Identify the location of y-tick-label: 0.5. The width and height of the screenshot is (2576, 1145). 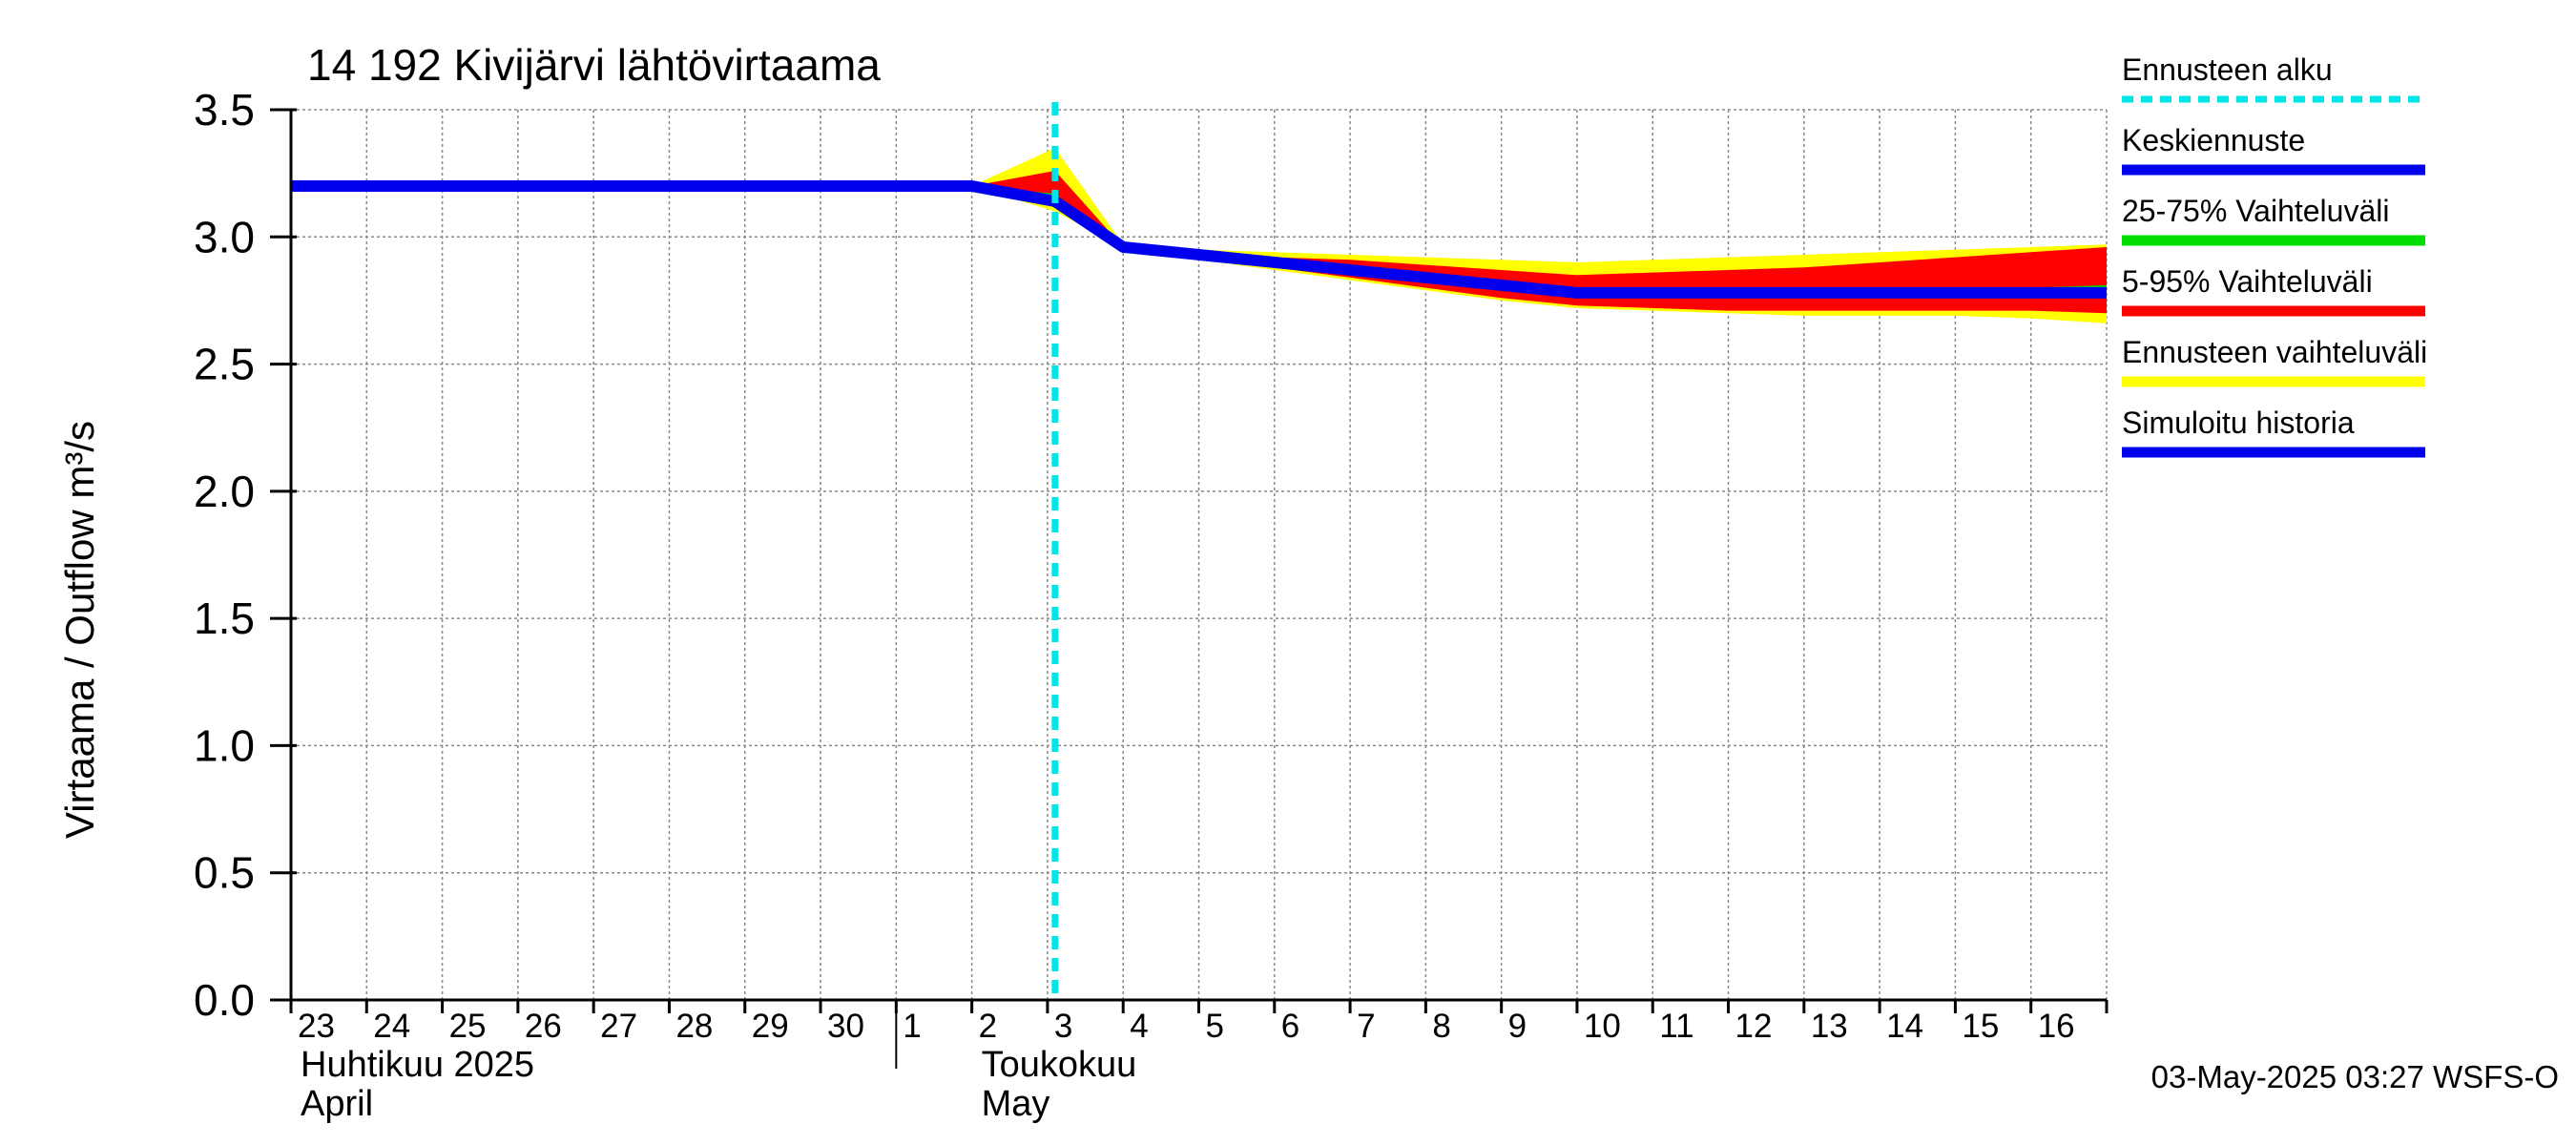
(224, 873).